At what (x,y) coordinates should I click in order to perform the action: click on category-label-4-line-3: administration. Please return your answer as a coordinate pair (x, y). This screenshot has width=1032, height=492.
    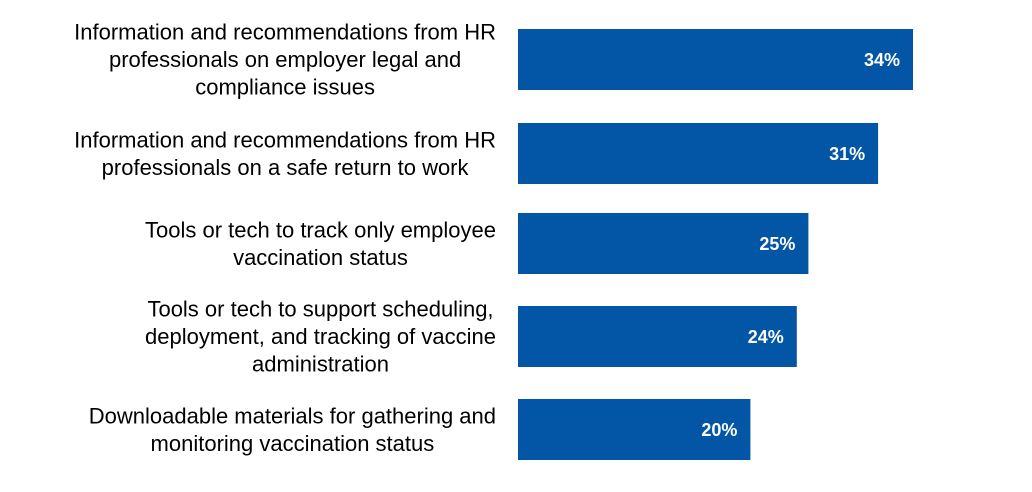
    Looking at the image, I should click on (320, 364).